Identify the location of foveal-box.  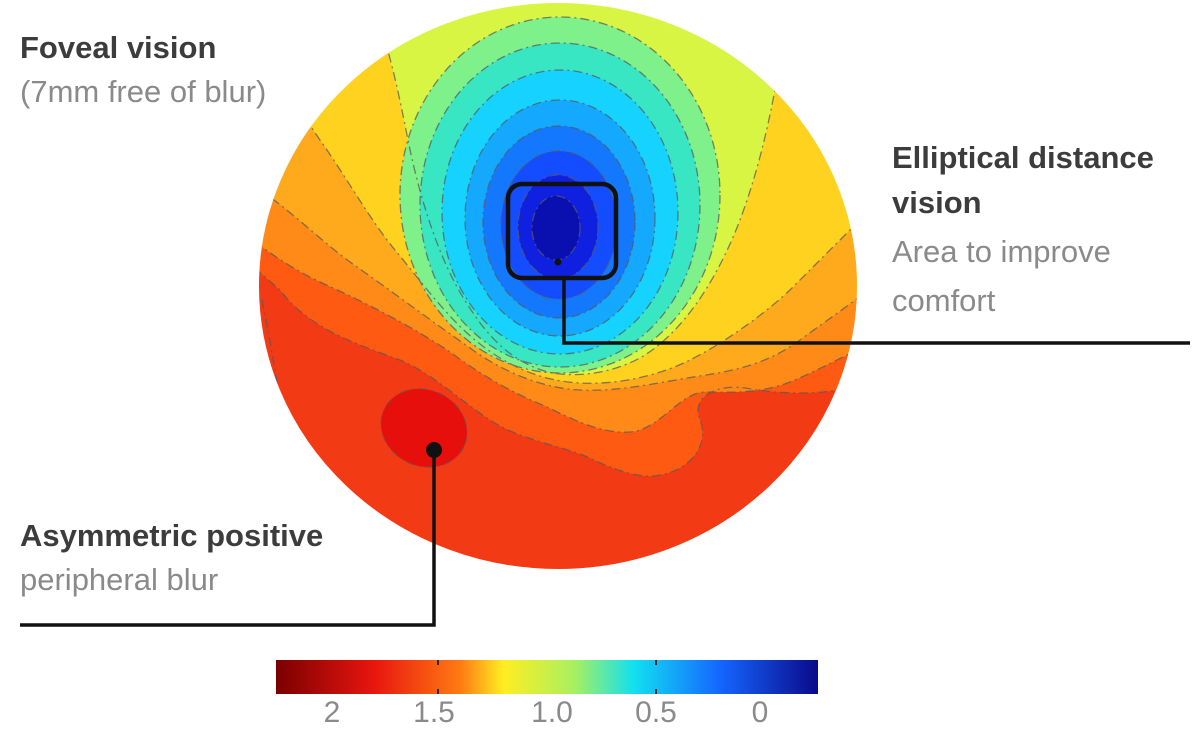
(562, 231).